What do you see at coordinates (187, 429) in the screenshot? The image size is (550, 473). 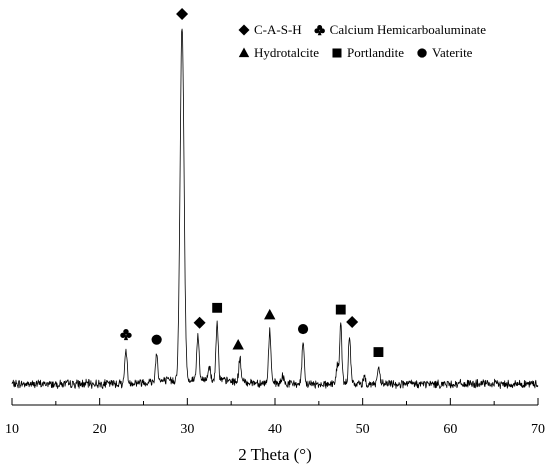 I see `x-tick-label: 30` at bounding box center [187, 429].